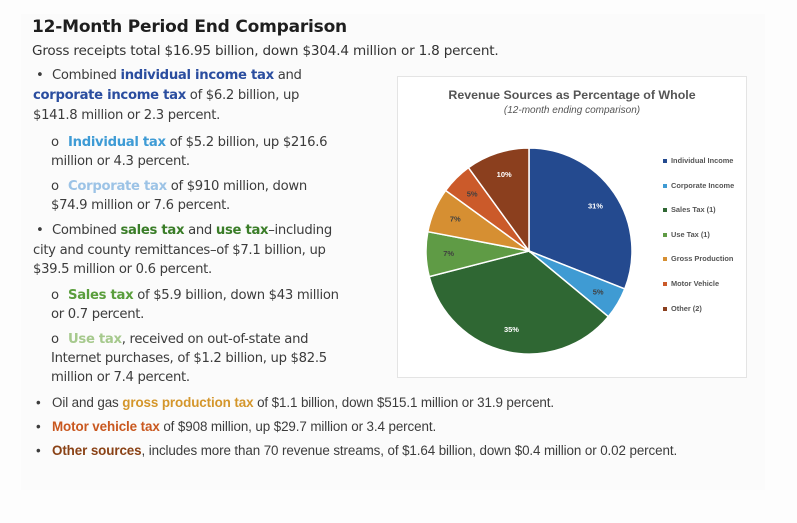 The image size is (797, 523). I want to click on sales-tax-subitem-line2: or 0.7 percent., so click(98, 314).